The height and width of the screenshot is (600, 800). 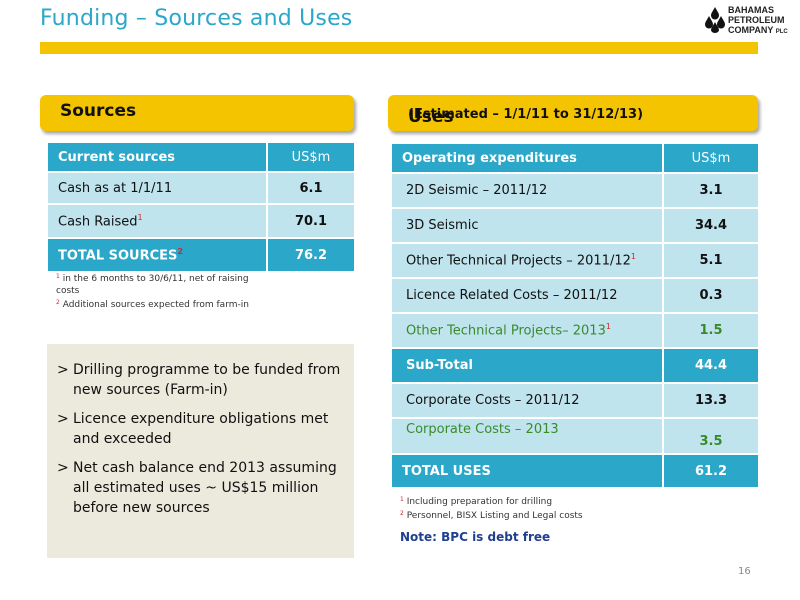 I want to click on footnote-marker: 2, so click(x=180, y=251).